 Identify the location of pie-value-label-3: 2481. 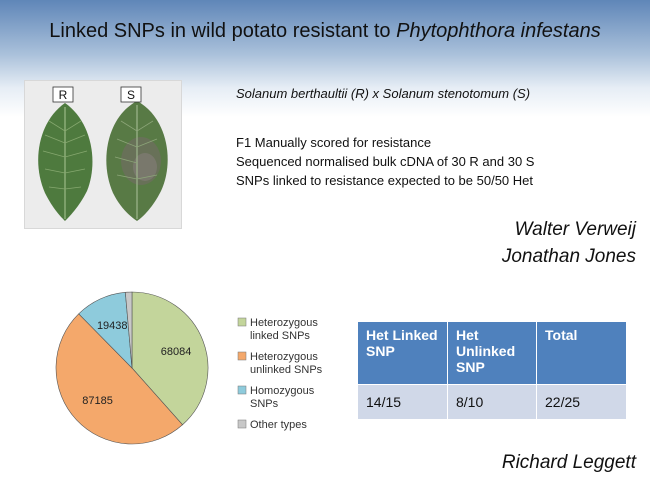
(134, 291).